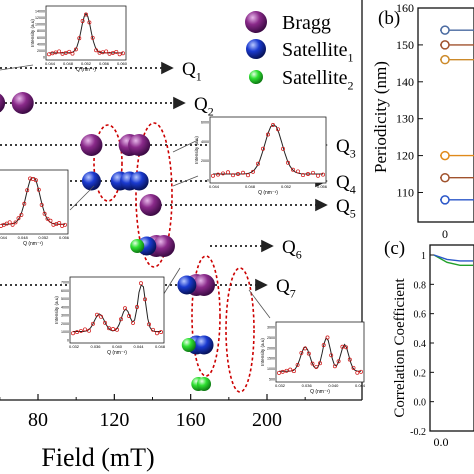 The height and width of the screenshot is (474, 474). What do you see at coordinates (271, 328) in the screenshot?
I see `inset-y-tick: 3000` at bounding box center [271, 328].